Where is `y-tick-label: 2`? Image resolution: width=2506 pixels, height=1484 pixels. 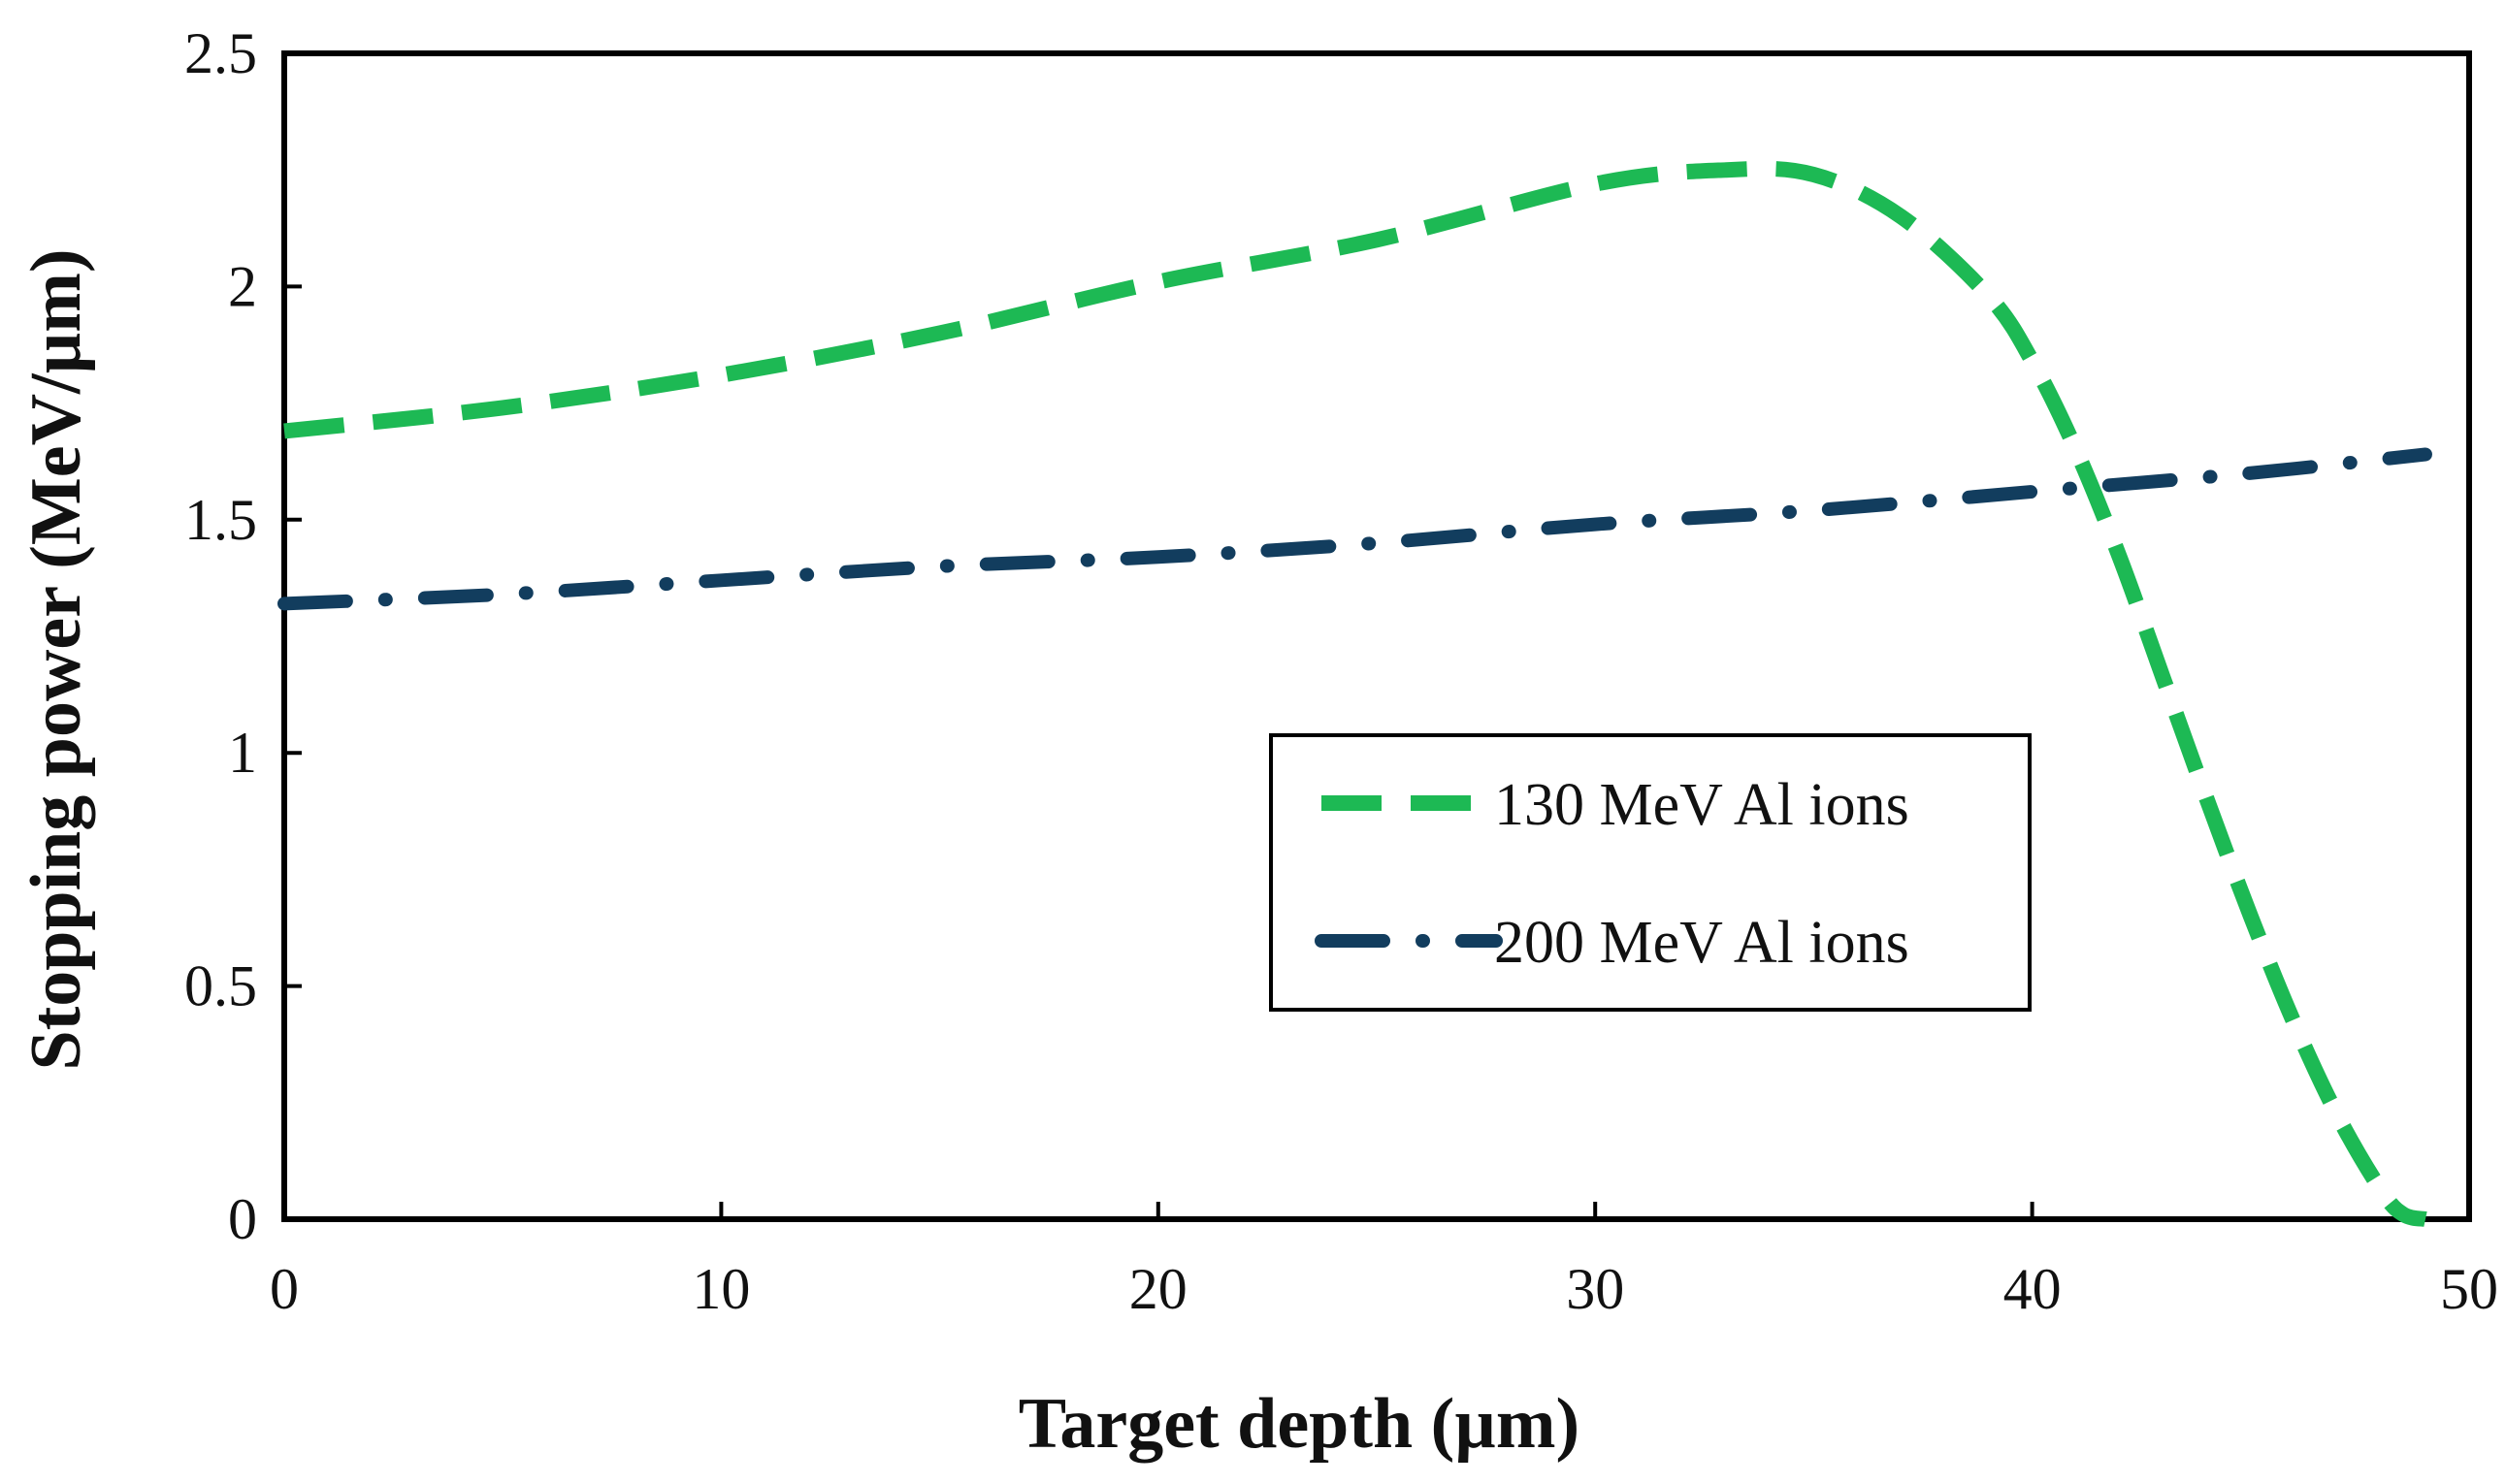
y-tick-label: 2 is located at coordinates (242, 286).